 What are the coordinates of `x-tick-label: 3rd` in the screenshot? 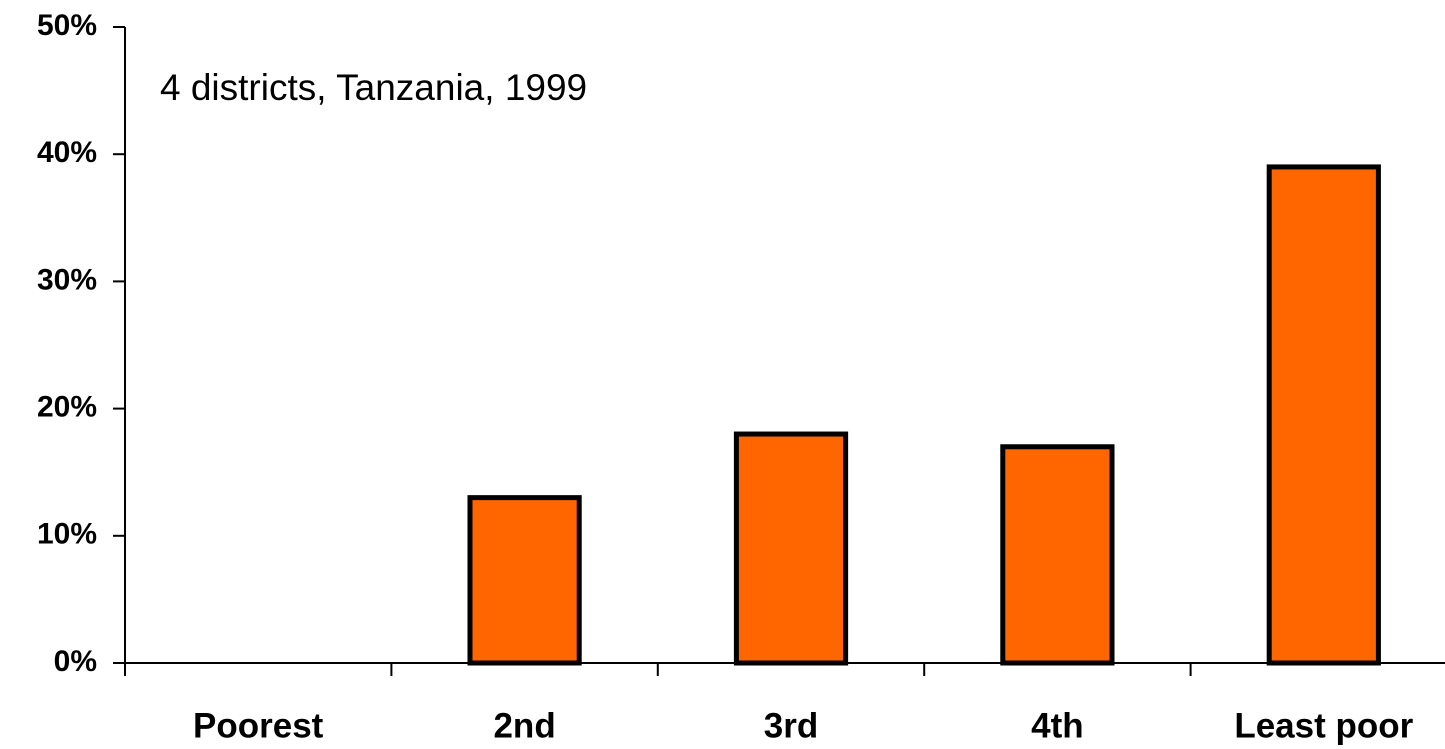 It's located at (791, 725).